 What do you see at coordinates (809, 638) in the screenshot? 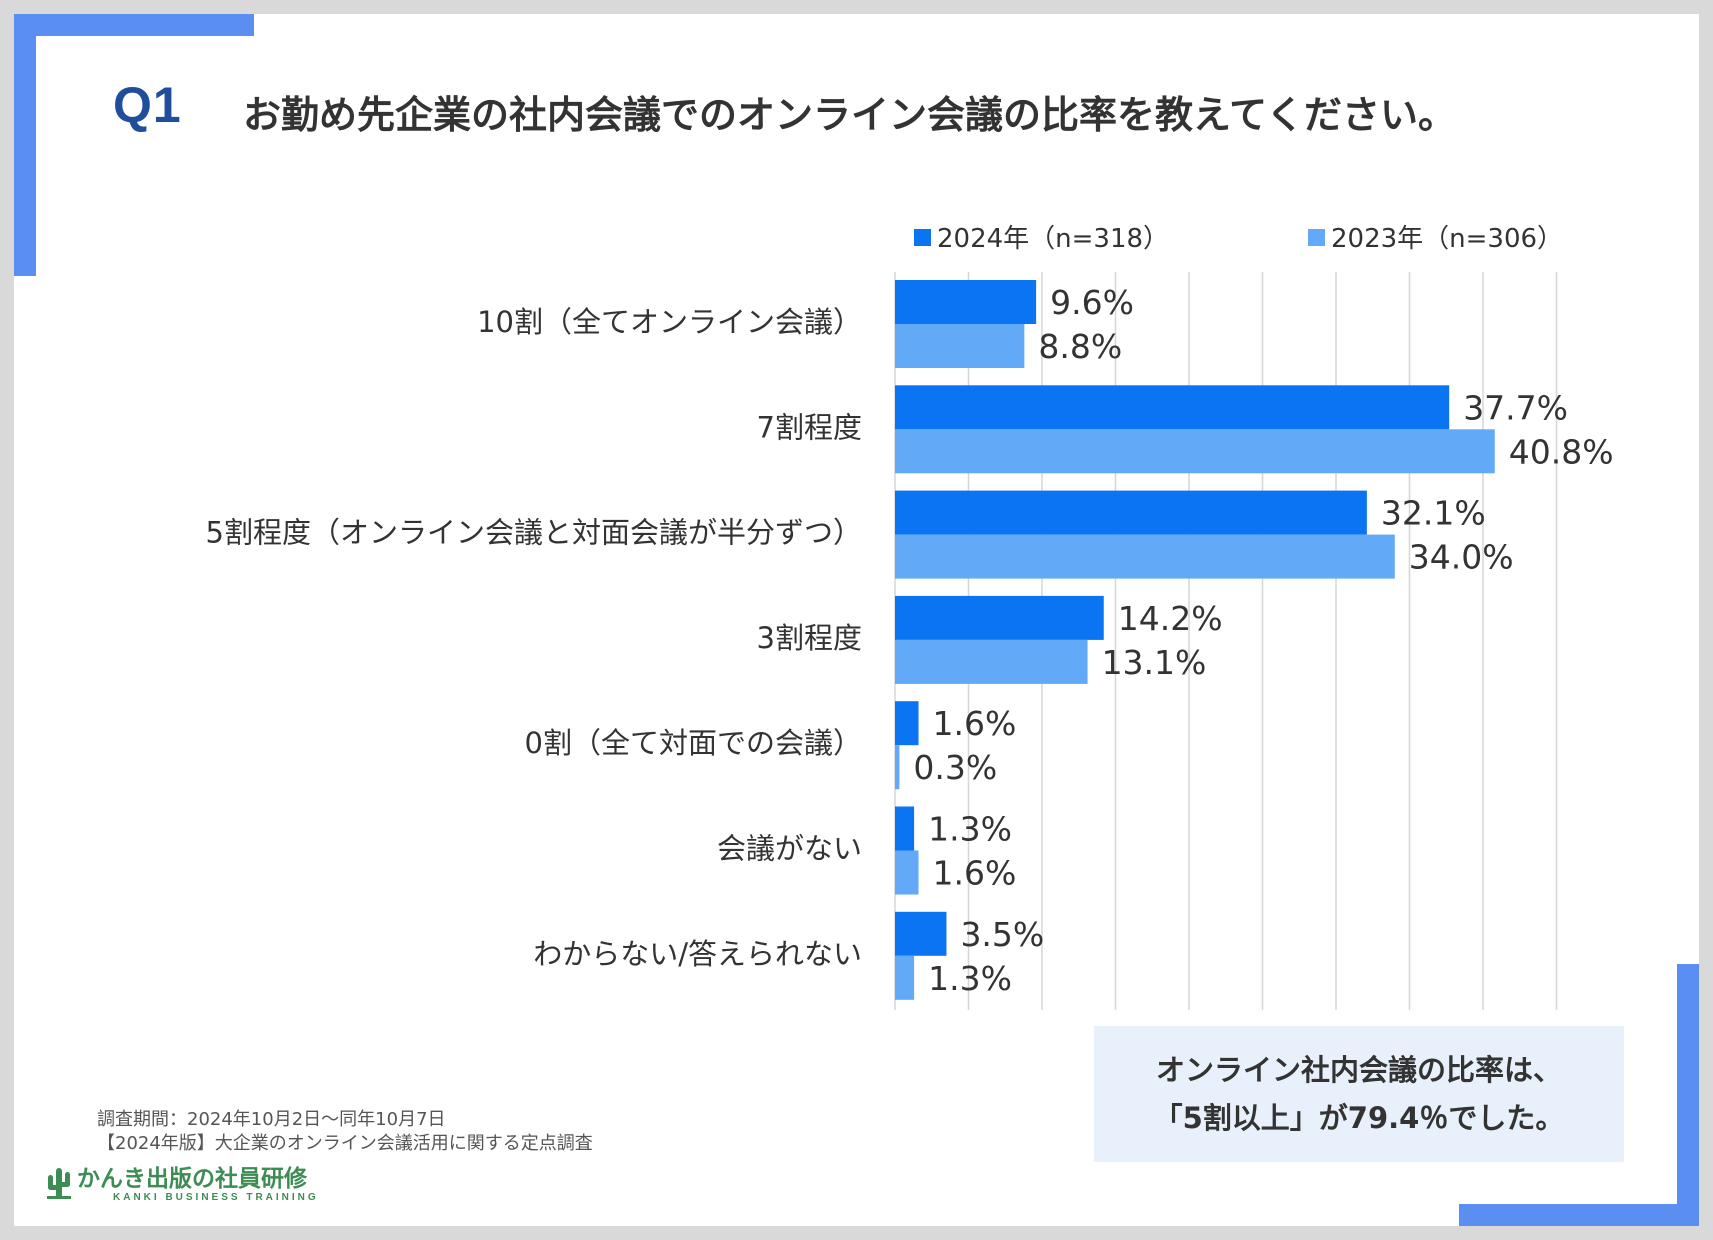
I see `category-label: 3割程度` at bounding box center [809, 638].